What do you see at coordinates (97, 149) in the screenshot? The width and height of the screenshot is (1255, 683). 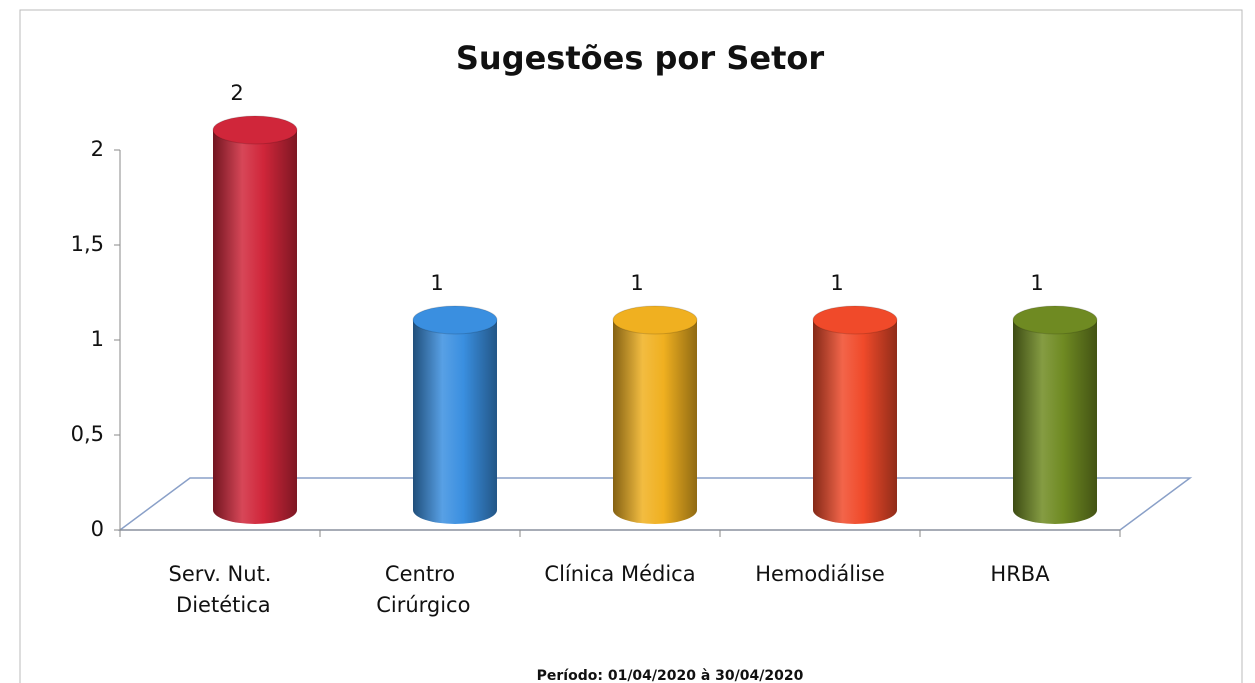 I see `y-tick-label: 2` at bounding box center [97, 149].